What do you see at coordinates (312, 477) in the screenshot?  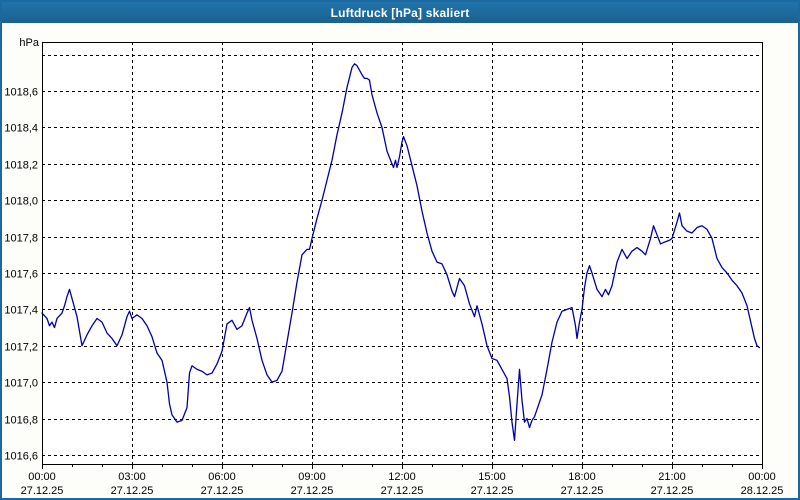 I see `x-tick-time-label: 09:00` at bounding box center [312, 477].